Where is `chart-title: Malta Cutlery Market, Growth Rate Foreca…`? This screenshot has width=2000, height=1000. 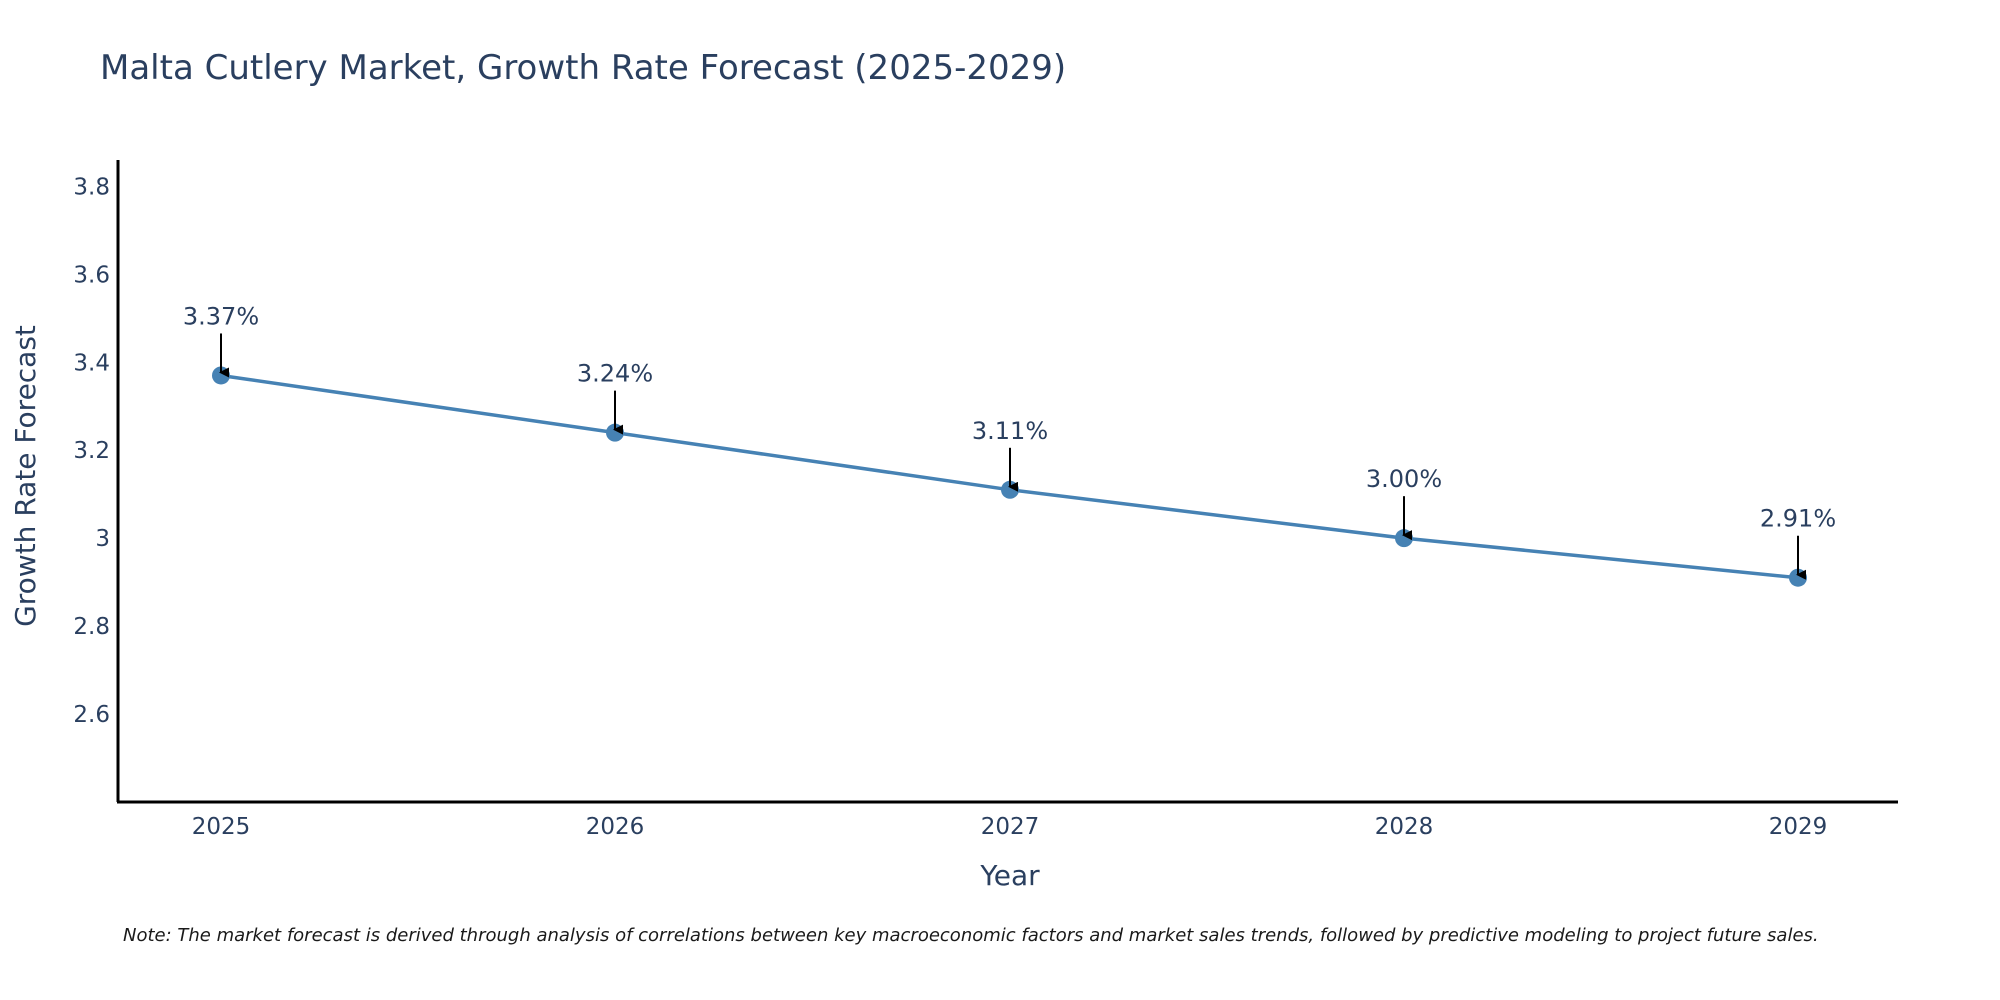
chart-title: Malta Cutlery Market, Growth Rate Foreca… is located at coordinates (583, 68).